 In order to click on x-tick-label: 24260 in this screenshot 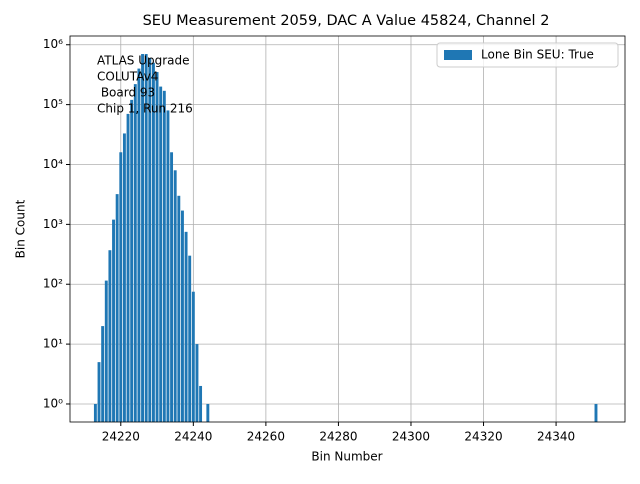, I will do `click(266, 437)`.